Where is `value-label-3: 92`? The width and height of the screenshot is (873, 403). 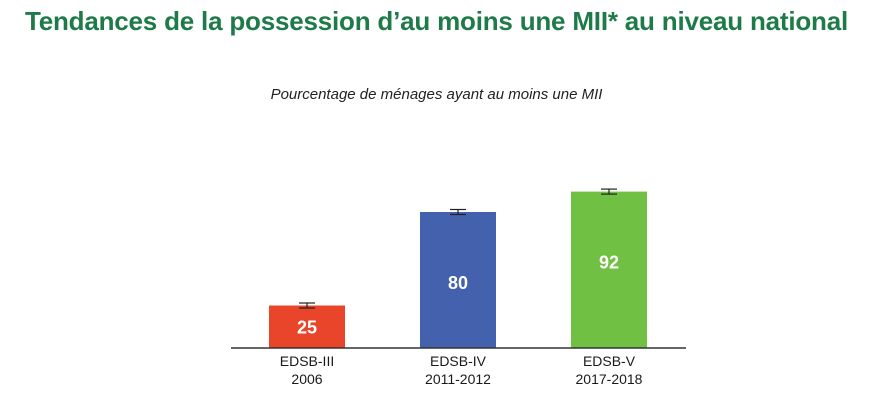
value-label-3: 92 is located at coordinates (609, 263).